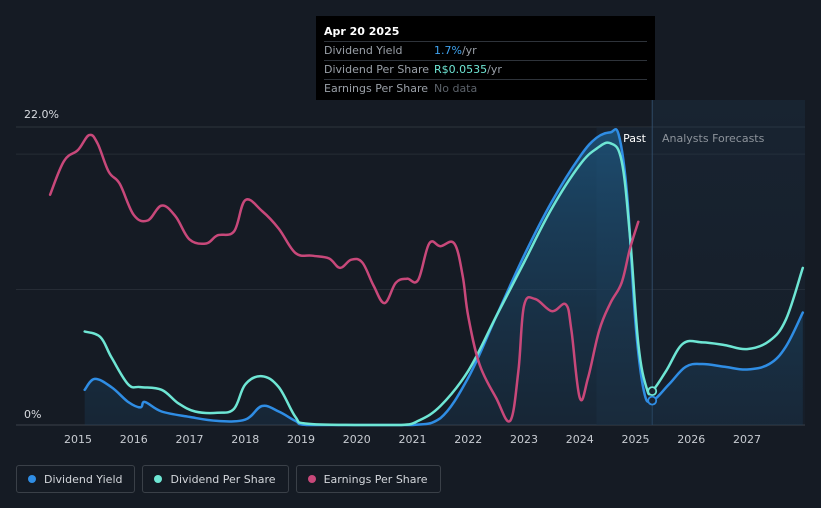 This screenshot has width=821, height=508. I want to click on x-tick-label: 2016, so click(134, 439).